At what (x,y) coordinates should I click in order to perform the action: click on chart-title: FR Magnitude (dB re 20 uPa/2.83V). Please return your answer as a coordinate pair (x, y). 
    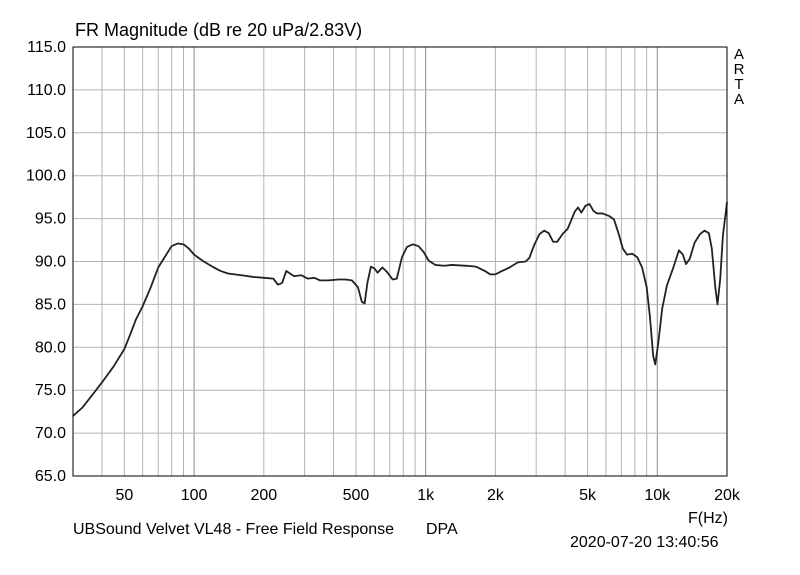
    Looking at the image, I should click on (219, 30).